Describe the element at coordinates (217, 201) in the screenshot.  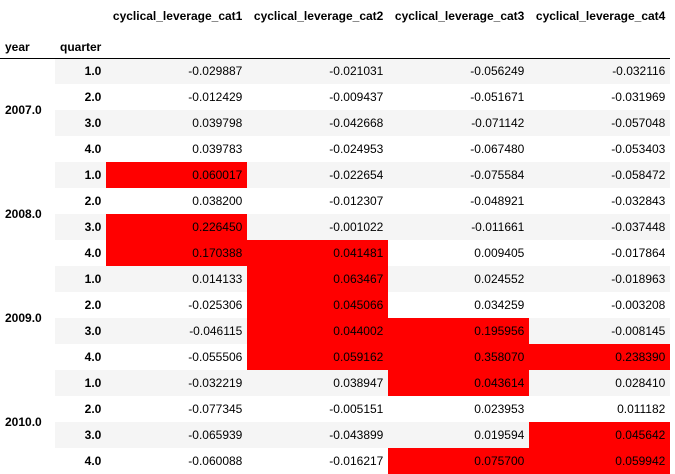
I see `value-cell-cat1: 0.038200` at that location.